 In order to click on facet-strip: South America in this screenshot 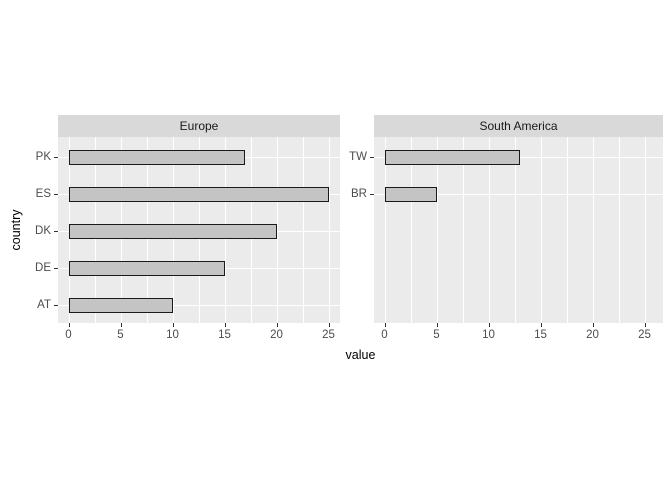, I will do `click(518, 126)`.